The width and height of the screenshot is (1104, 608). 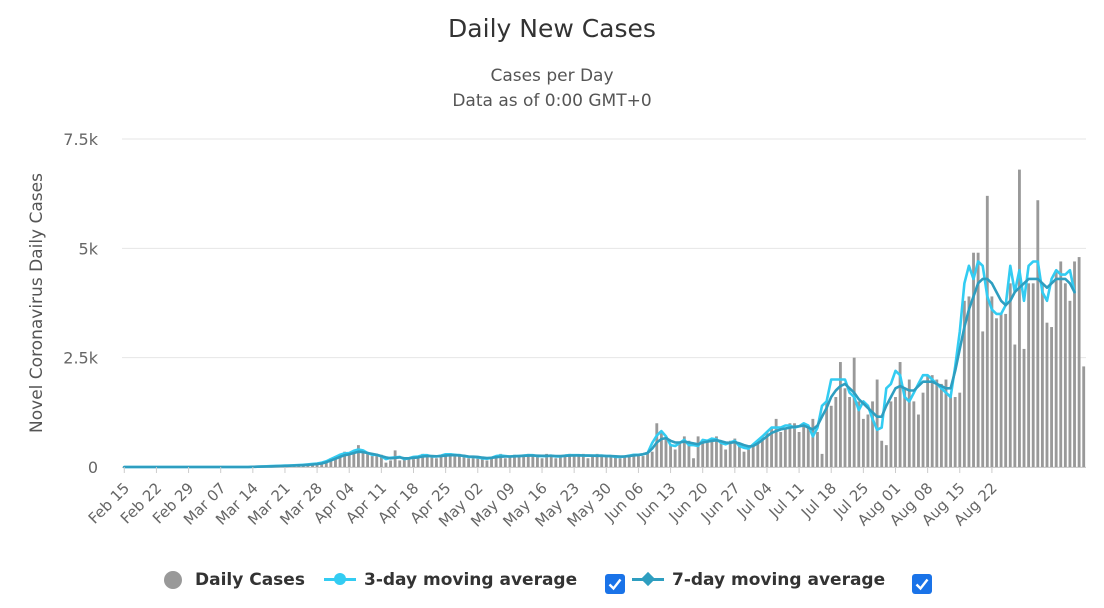 I want to click on legend-item-7-day-average: 7-day moving average, so click(x=758, y=580).